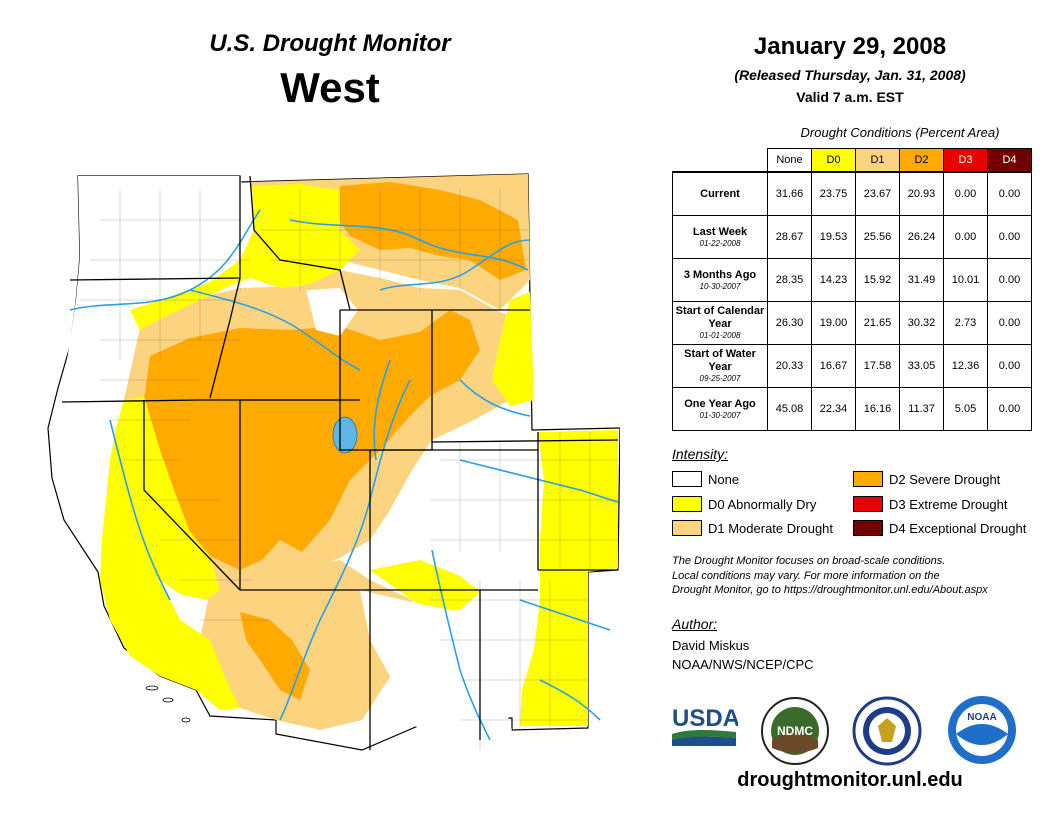 The height and width of the screenshot is (816, 1056). I want to click on cell-value: 28.35, so click(789, 280).